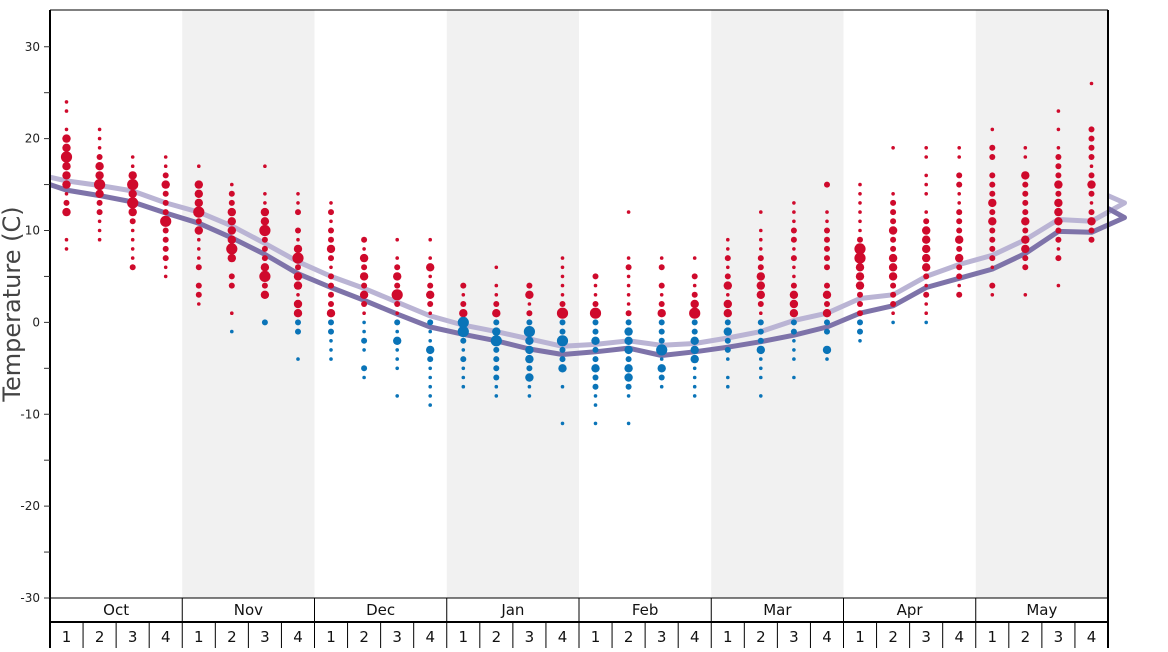 The width and height of the screenshot is (1168, 652). I want to click on y-tick-label: 0, so click(36, 322).